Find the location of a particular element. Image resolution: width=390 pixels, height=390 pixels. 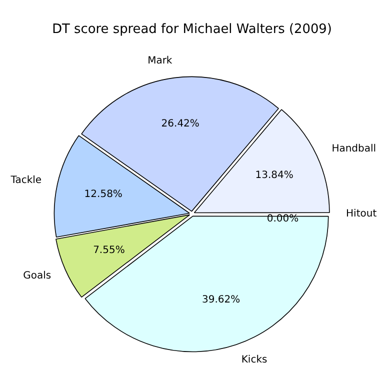

category-label: Hitout is located at coordinates (361, 214).